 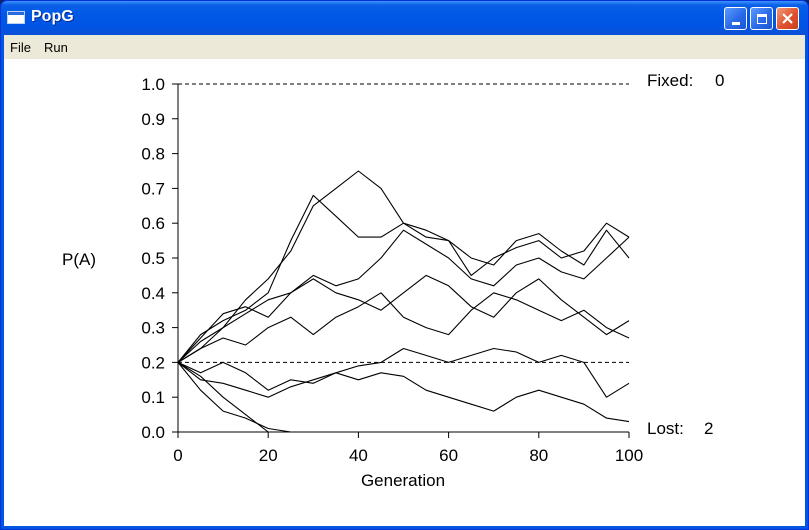 I want to click on x-tick-label: 0, so click(x=177, y=455).